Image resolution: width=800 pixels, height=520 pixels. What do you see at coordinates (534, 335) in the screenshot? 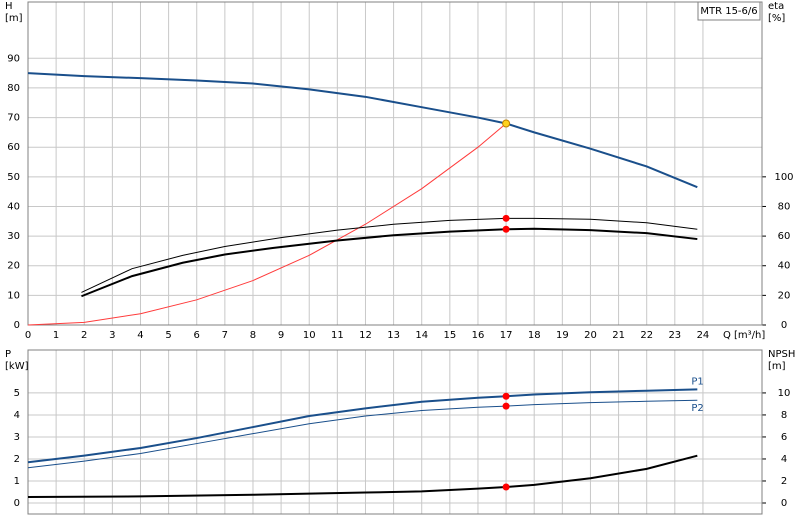
I see `x-tick-label: 18` at bounding box center [534, 335].